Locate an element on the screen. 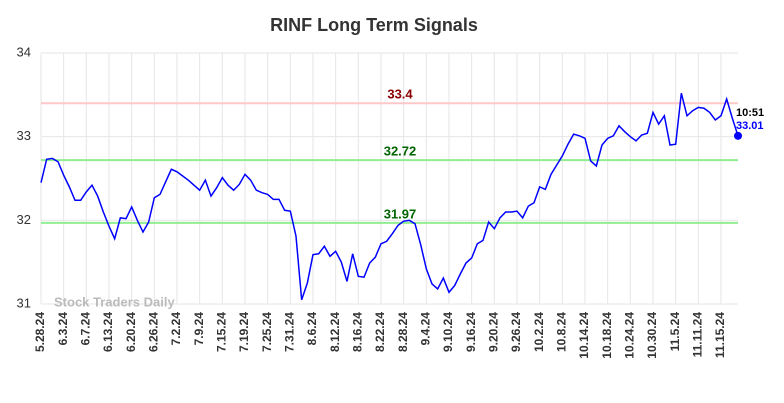 The width and height of the screenshot is (784, 403). x-tick-label: 11.11.24 is located at coordinates (698, 335).